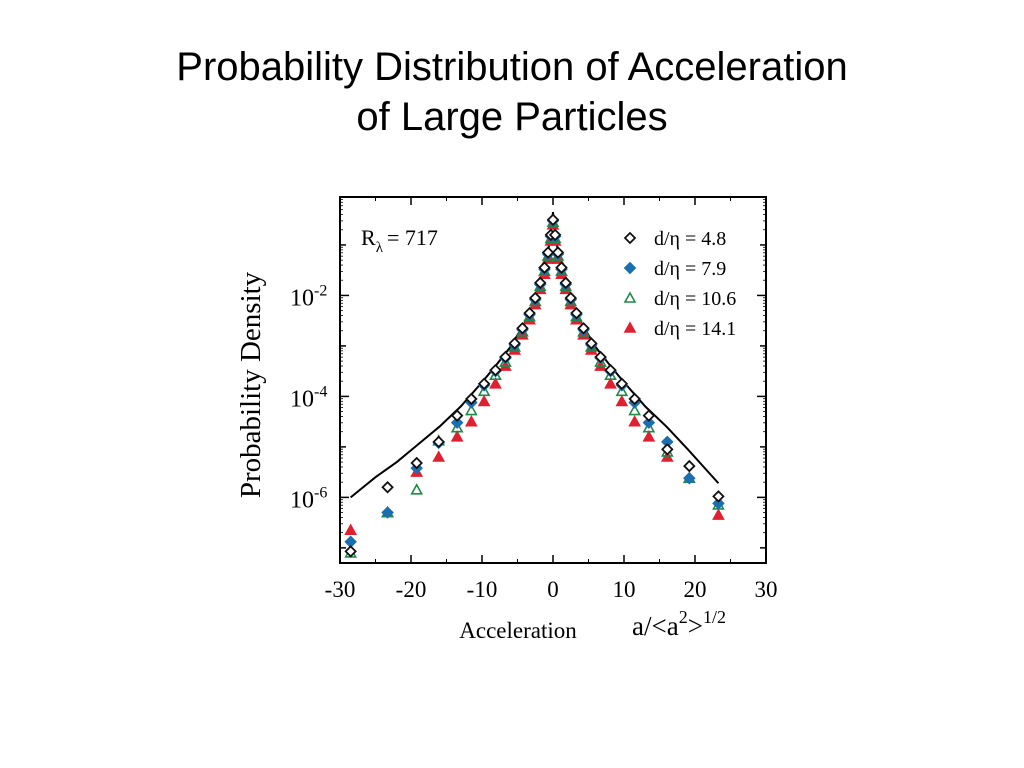 This screenshot has width=1024, height=768. What do you see at coordinates (695, 299) in the screenshot?
I see `legend-label: d/η = 10.6` at bounding box center [695, 299].